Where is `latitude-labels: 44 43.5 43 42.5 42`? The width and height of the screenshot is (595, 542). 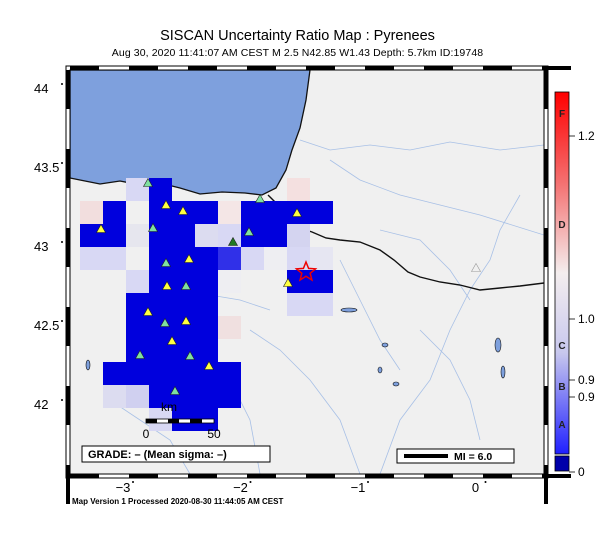
latitude-labels: 44 43.5 43 42.5 42 is located at coordinates (48, 246).